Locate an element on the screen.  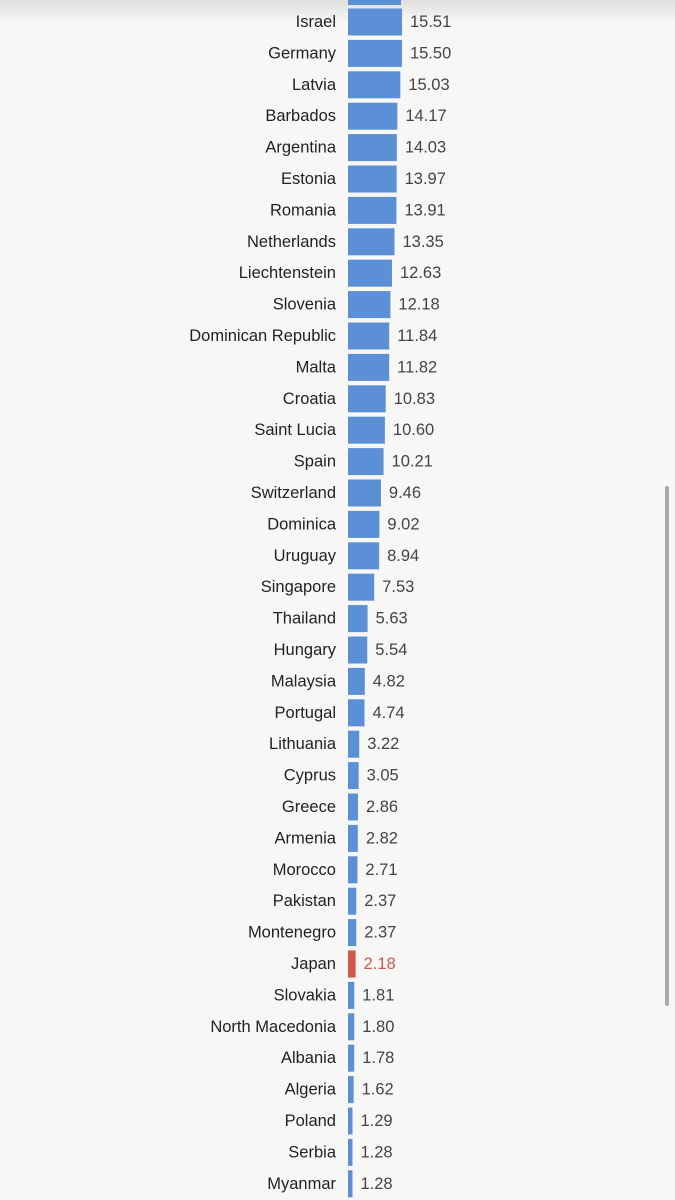
bar-row: Armenia 2.82 is located at coordinates (336, 838).